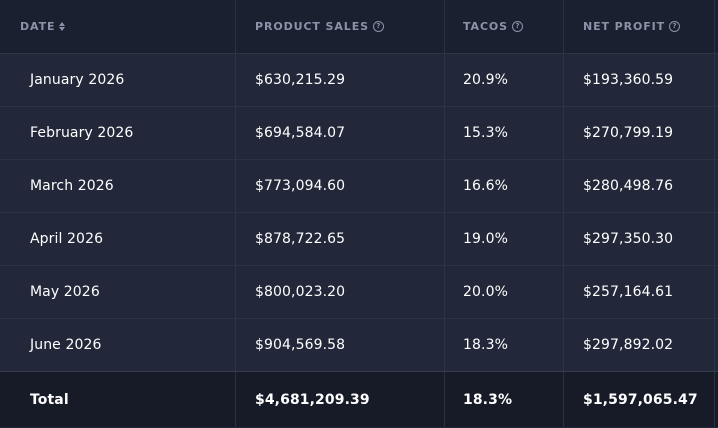  Describe the element at coordinates (504, 239) in the screenshot. I see `tacos-cell: 19.0%` at that location.